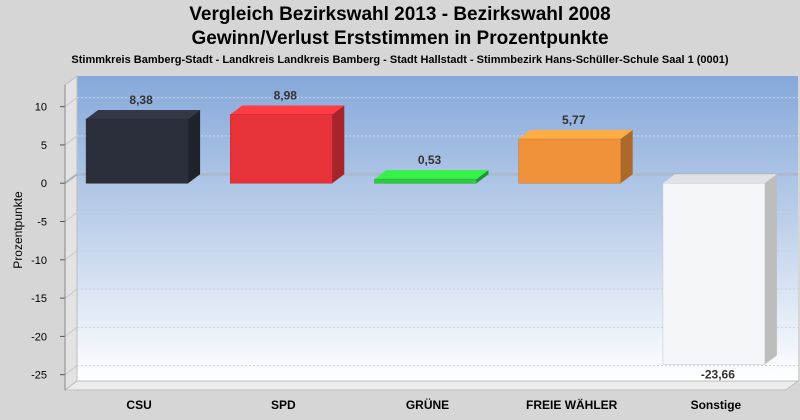 This screenshot has height=420, width=800. What do you see at coordinates (574, 120) in the screenshot?
I see `bar-value-label: 5,77` at bounding box center [574, 120].